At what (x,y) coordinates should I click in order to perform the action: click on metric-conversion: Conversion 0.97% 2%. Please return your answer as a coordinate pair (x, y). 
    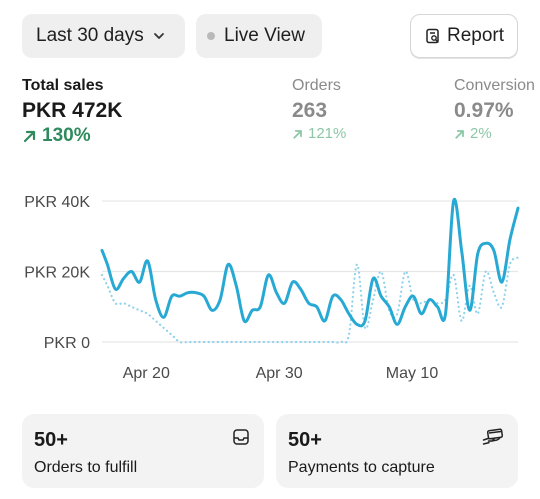
    Looking at the image, I should click on (494, 109).